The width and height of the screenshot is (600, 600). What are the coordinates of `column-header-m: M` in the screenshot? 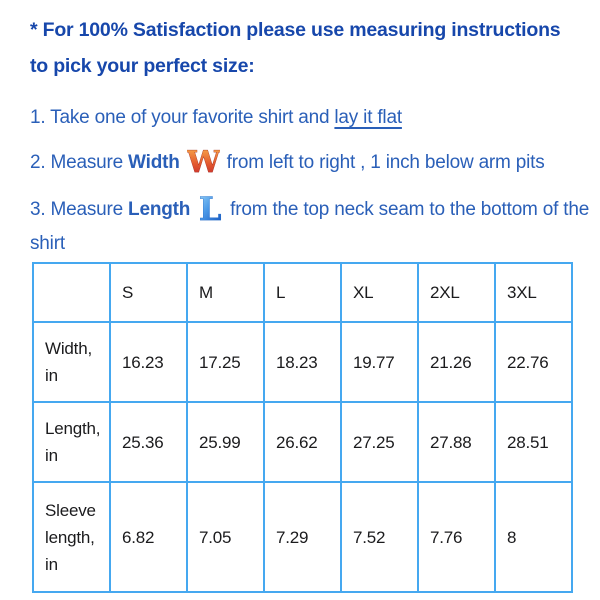 It's located at (225, 292).